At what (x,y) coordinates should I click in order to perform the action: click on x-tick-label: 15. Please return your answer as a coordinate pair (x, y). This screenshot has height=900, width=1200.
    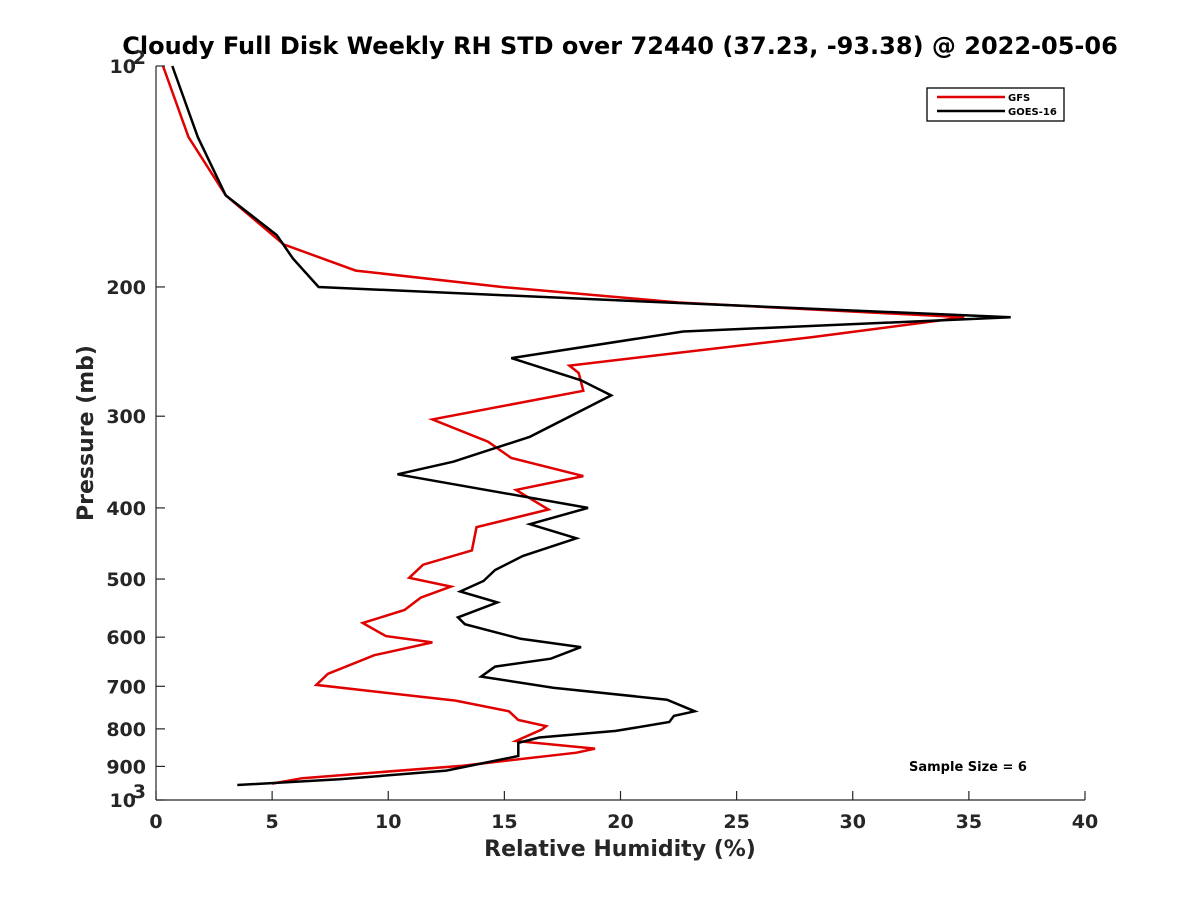
    Looking at the image, I should click on (504, 822).